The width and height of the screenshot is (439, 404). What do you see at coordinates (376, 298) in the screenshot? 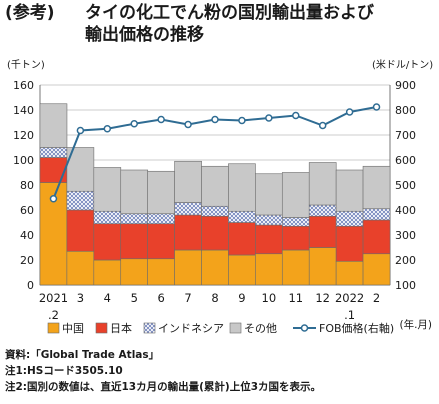
I see `x-tick-label: 2` at bounding box center [376, 298].